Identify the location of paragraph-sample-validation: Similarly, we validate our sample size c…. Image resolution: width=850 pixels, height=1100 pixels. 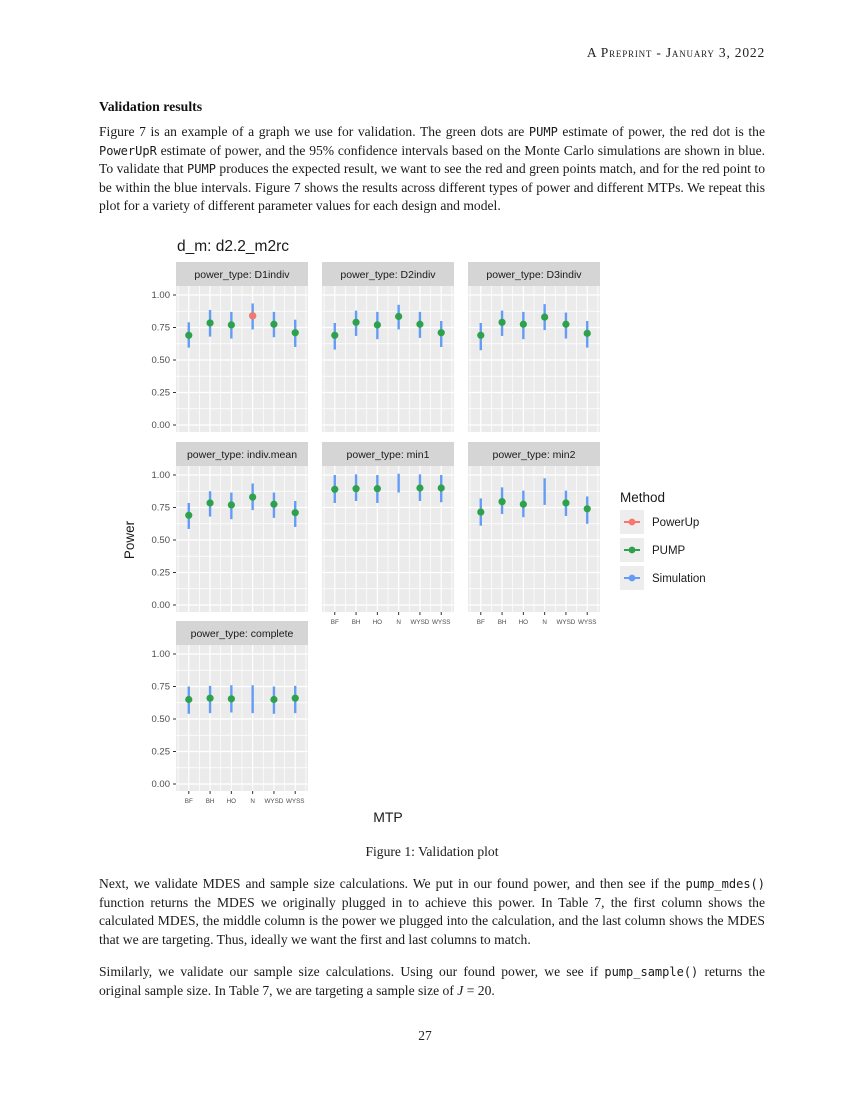
(432, 981).